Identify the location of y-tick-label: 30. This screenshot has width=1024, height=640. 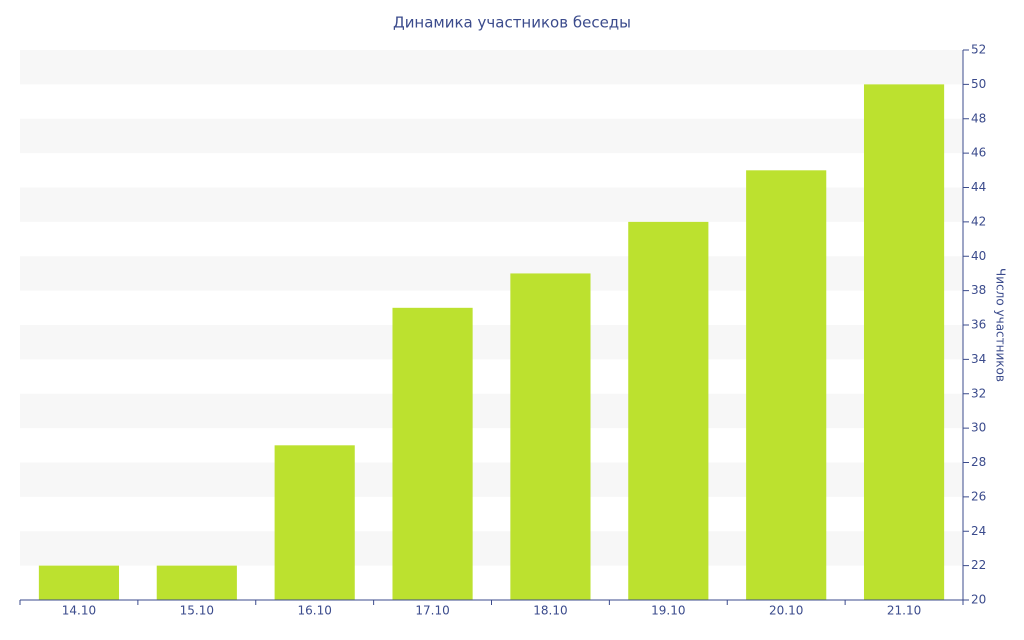
(978, 428).